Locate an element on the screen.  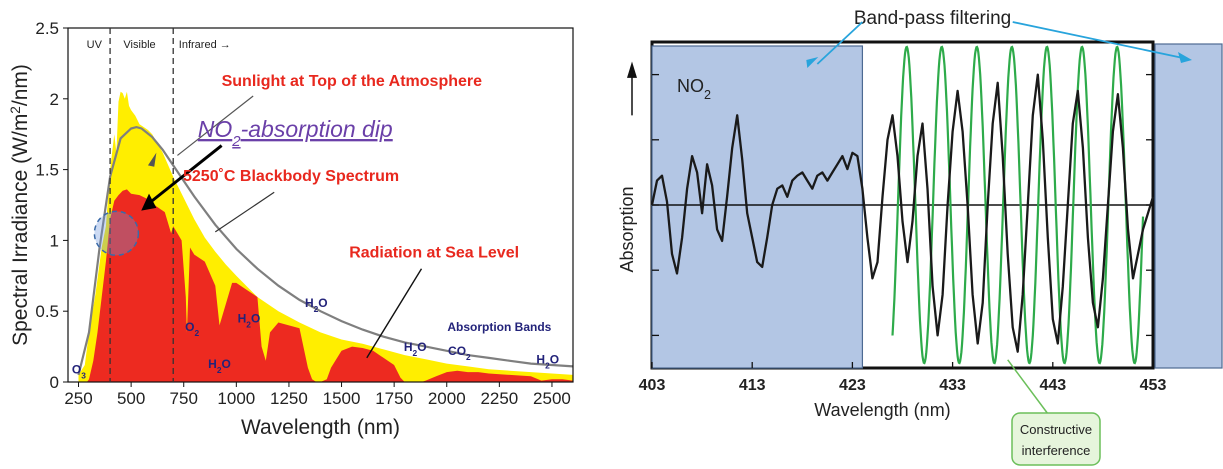
molecule-label: CO2 is located at coordinates (459, 353).